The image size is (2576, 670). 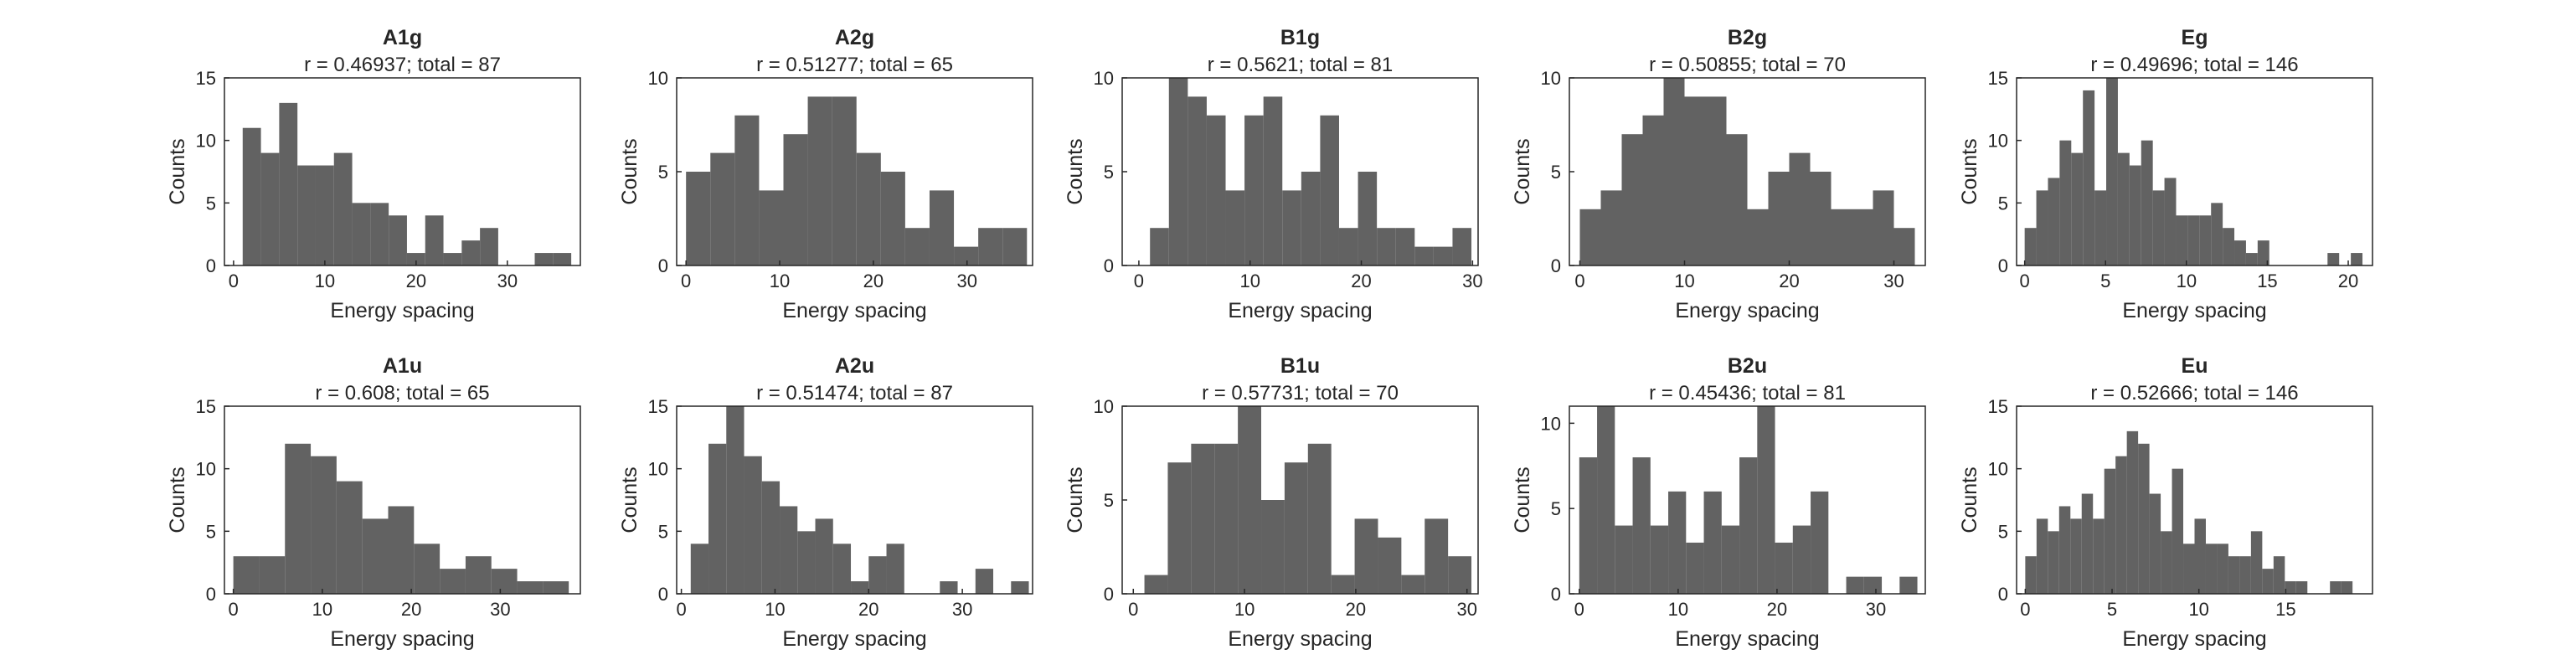 I want to click on x-tick-label: 30, so click(x=1893, y=281).